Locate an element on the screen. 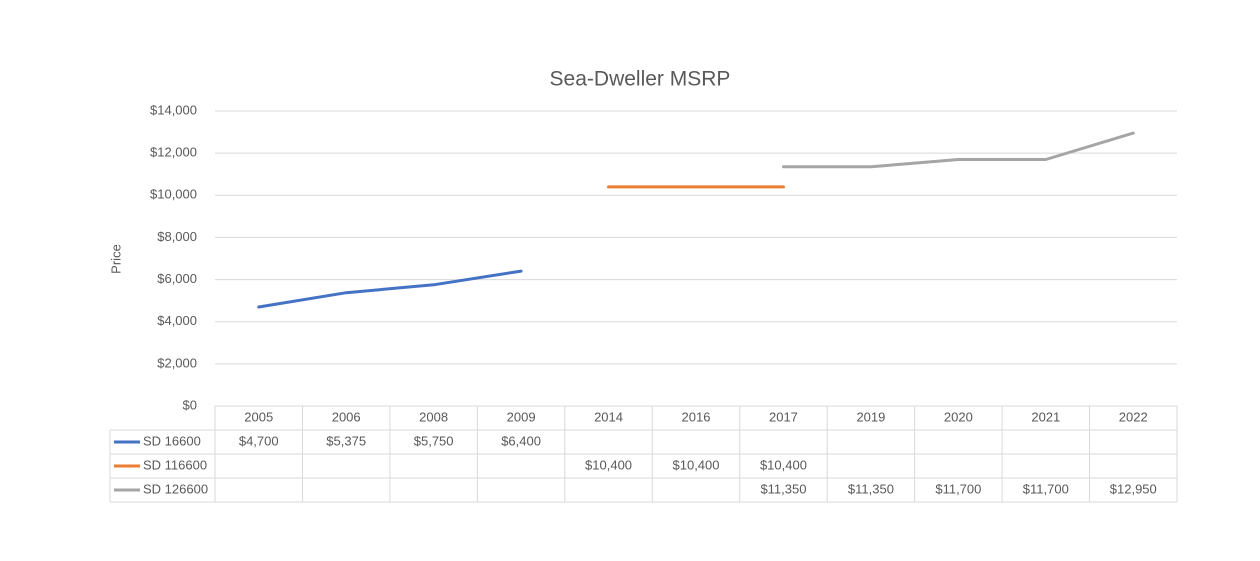 The image size is (1260, 561). y-tick-label: $14,000 is located at coordinates (173, 109).